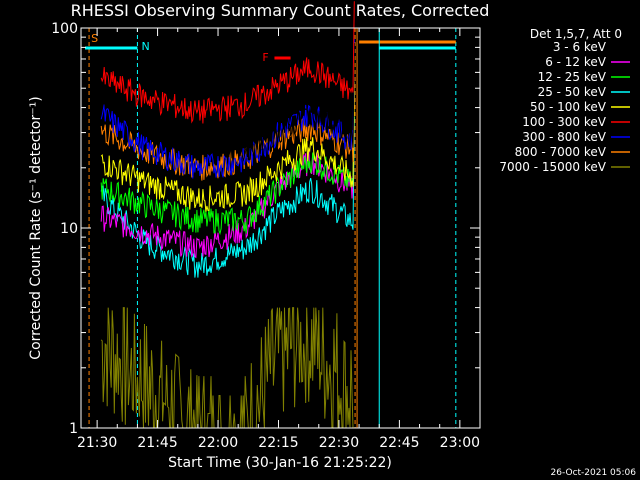 The image size is (640, 480). What do you see at coordinates (64, 29) in the screenshot?
I see `y-tick-label: 100` at bounding box center [64, 29].